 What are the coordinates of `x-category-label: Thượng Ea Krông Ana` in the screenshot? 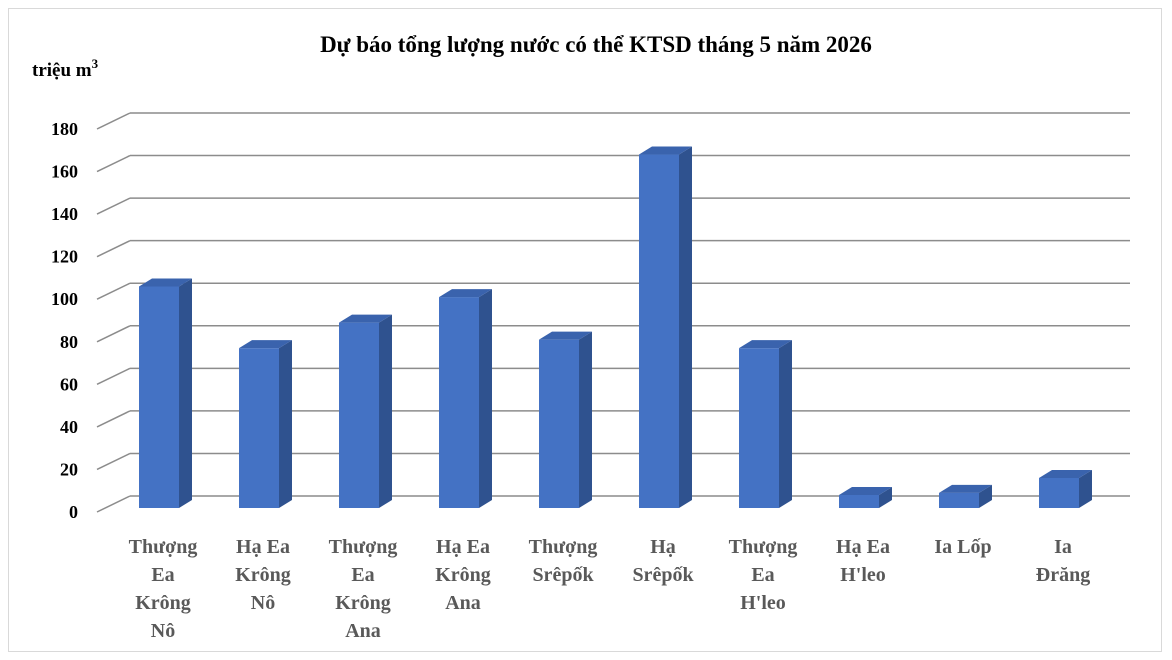 It's located at (363, 589).